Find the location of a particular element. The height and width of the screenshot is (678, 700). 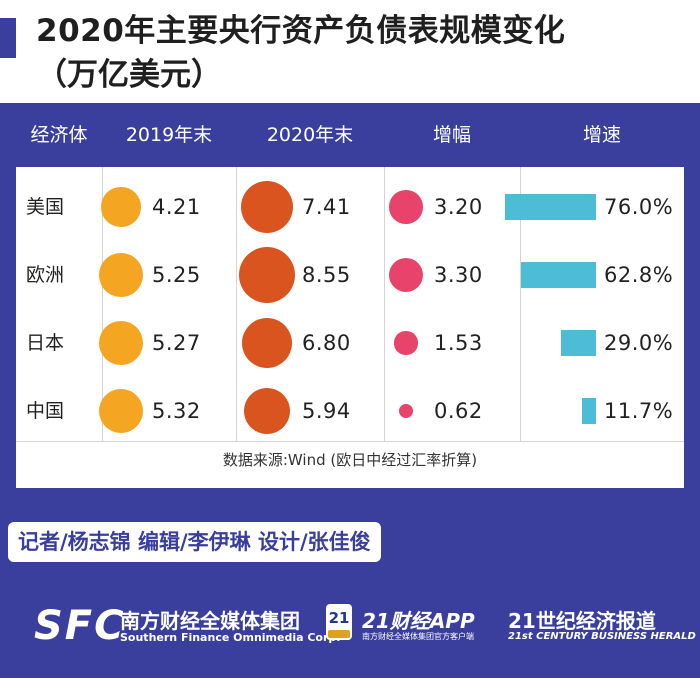

header-economy: 经济体 is located at coordinates (59, 135).